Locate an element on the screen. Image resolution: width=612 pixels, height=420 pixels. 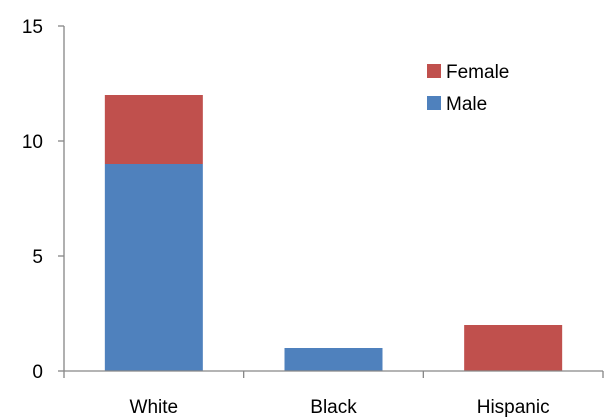
y-axis-ticks: 0 5 10 15 is located at coordinates (43, 200).